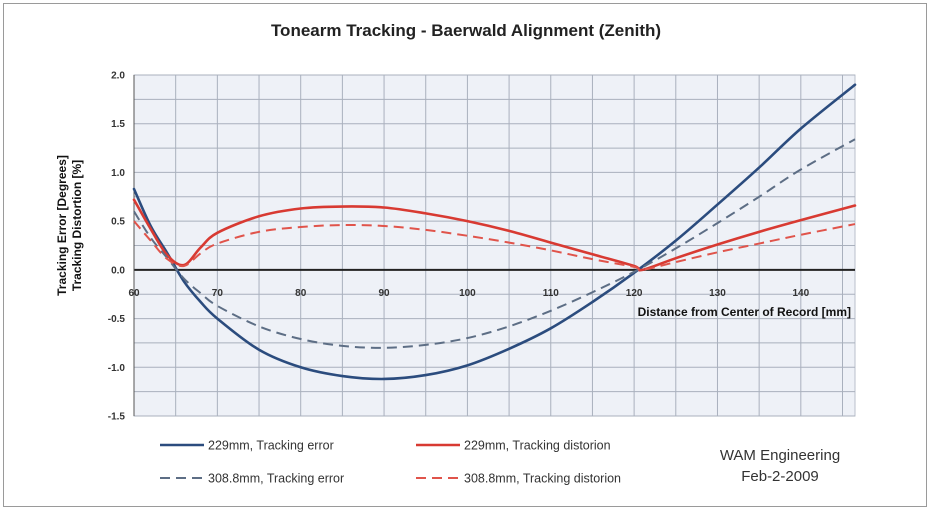  What do you see at coordinates (77, 225) in the screenshot?
I see `y-axis-title-line2: Tracking Distortion [%]` at bounding box center [77, 225].